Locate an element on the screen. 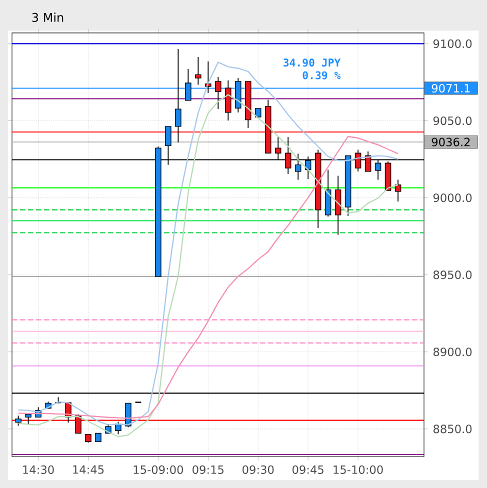 The image size is (487, 488). x-tick-label: 09:30 is located at coordinates (258, 469).